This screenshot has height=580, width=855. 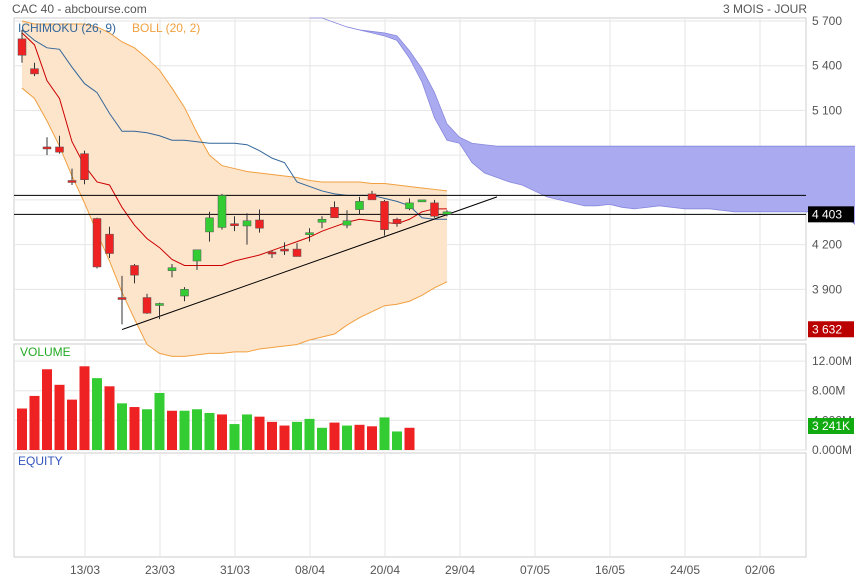 What do you see at coordinates (832, 450) in the screenshot?
I see `volume-y-tick-label: 0.000M` at bounding box center [832, 450].